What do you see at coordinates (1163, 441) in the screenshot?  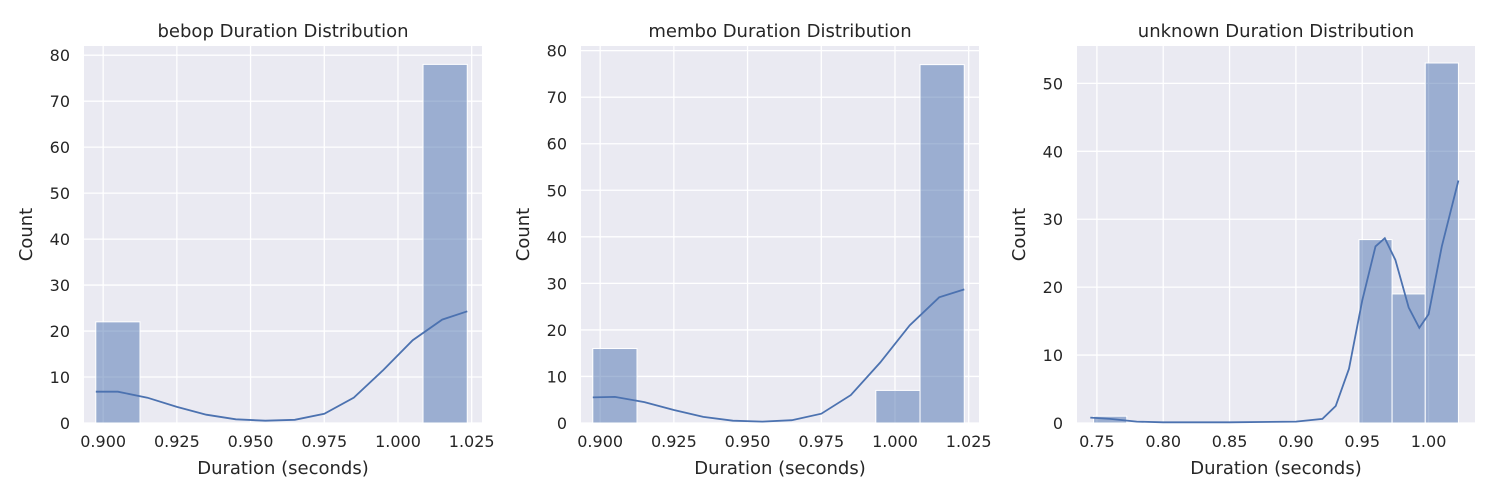 I see `x-tick-label: 0.80` at bounding box center [1163, 441].